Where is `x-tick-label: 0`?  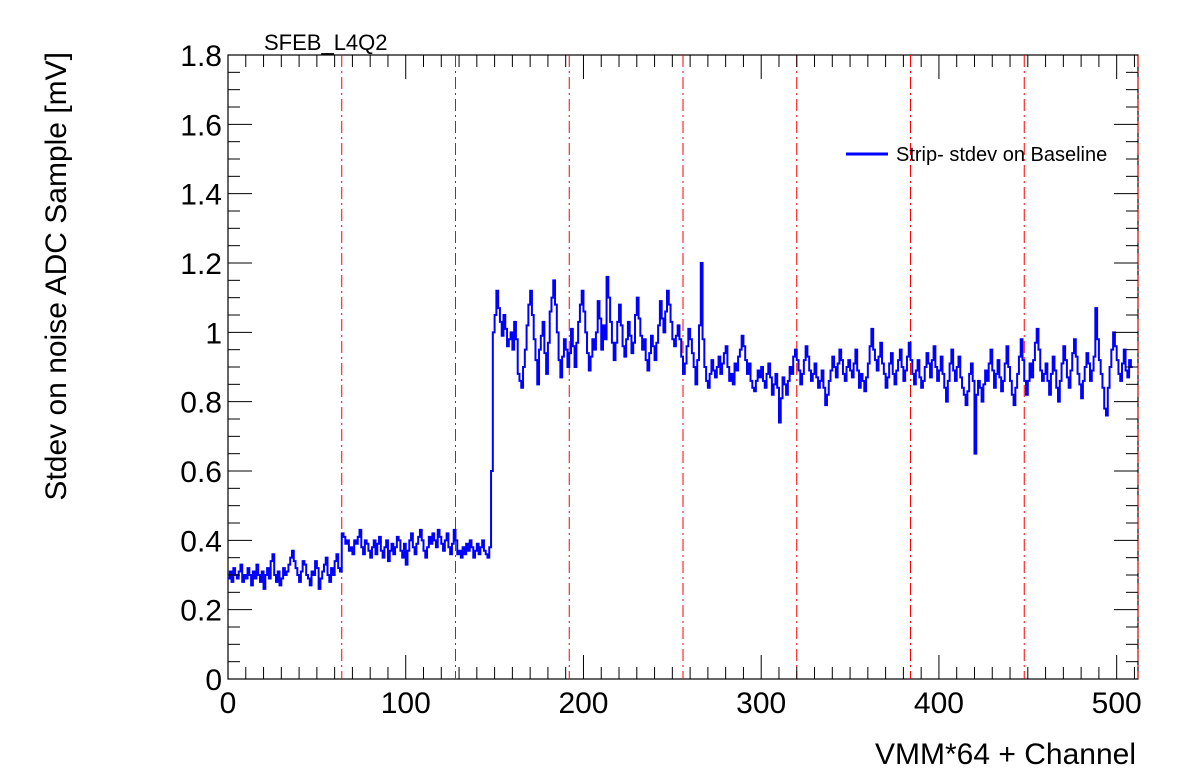
x-tick-label: 0 is located at coordinates (228, 703).